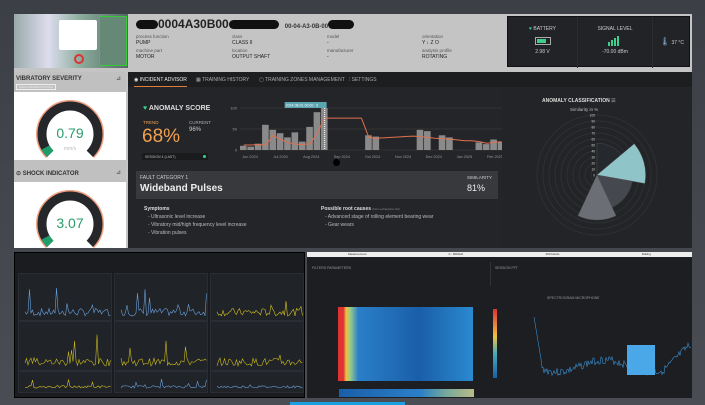 This screenshot has width=705, height=405. I want to click on signal-bars-icon, so click(615, 41).